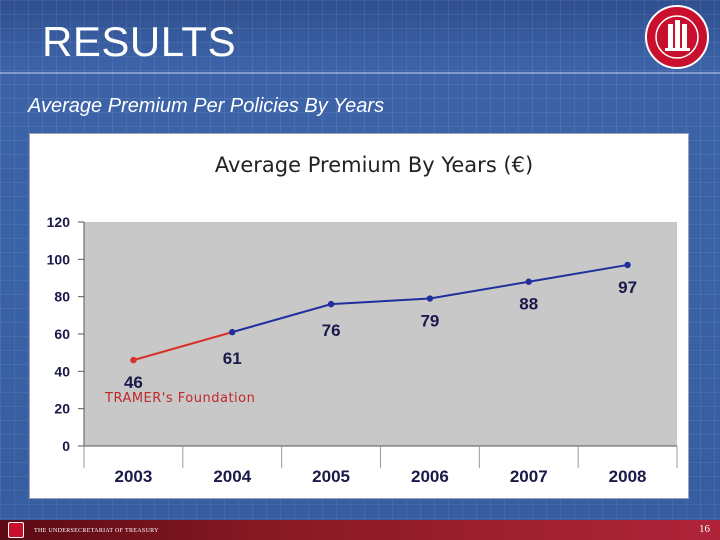 The width and height of the screenshot is (720, 540). What do you see at coordinates (62, 371) in the screenshot?
I see `y-tick-label: 40` at bounding box center [62, 371].